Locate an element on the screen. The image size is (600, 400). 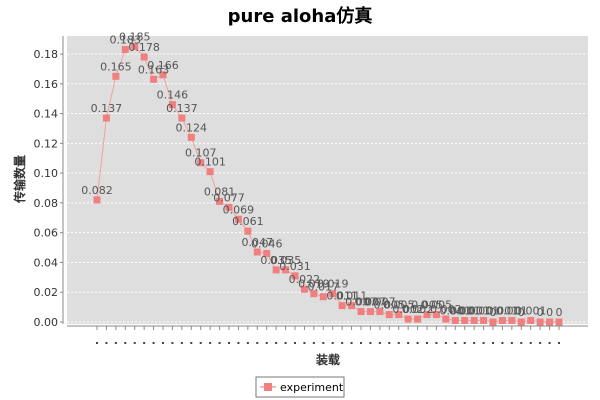
data-label: 0.146 is located at coordinates (173, 95).